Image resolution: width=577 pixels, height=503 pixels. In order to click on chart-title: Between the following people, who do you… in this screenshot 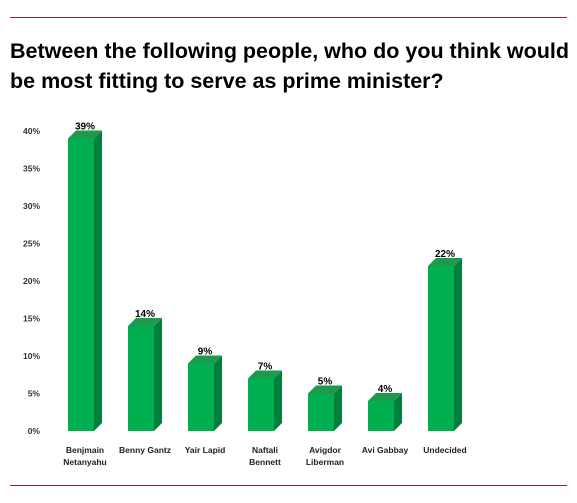, I will do `click(289, 66)`.